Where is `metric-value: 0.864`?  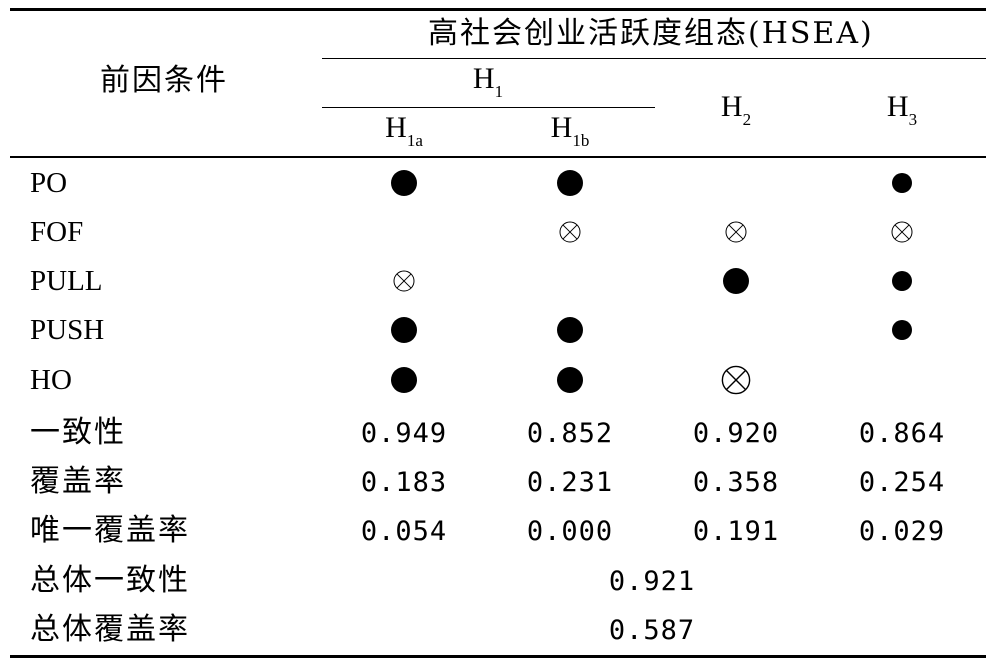
metric-value: 0.864 is located at coordinates (902, 433).